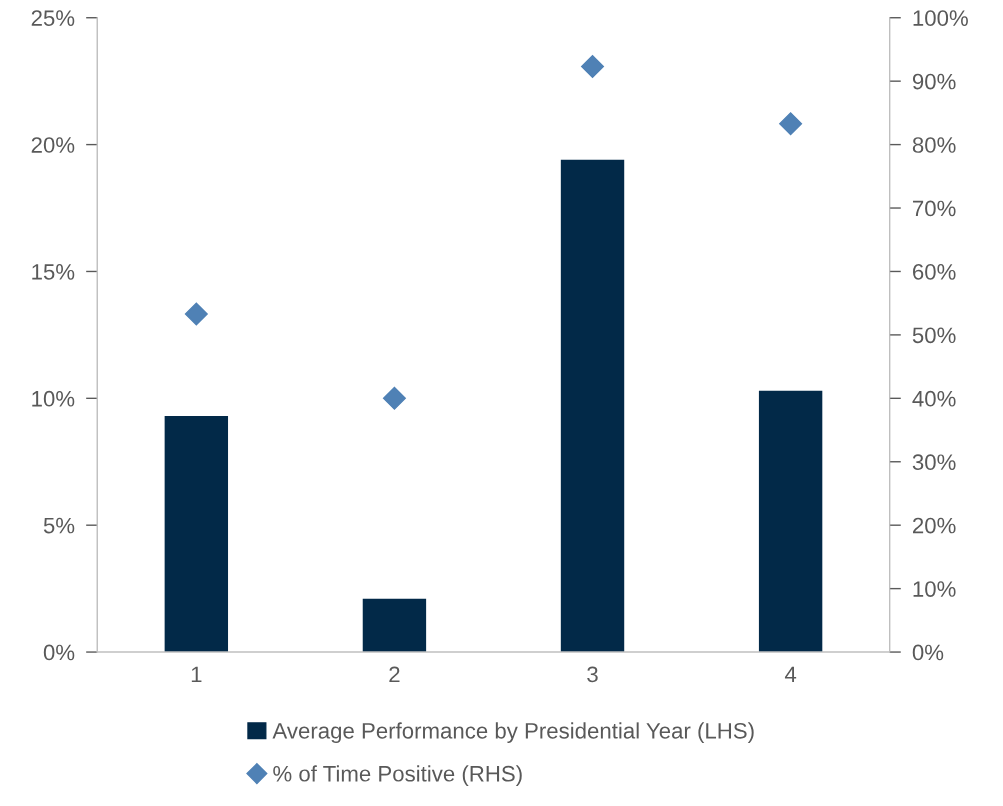  What do you see at coordinates (934, 462) in the screenshot?
I see `y2-tick-label: 30%` at bounding box center [934, 462].